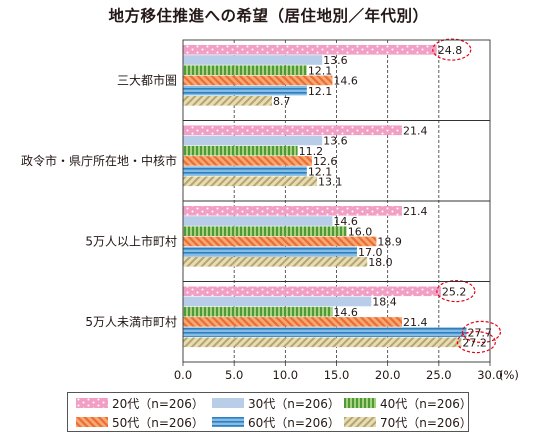 Image resolution: width=537 pixels, height=440 pixels. What do you see at coordinates (183, 375) in the screenshot?
I see `x-tick-label: 0.0` at bounding box center [183, 375].